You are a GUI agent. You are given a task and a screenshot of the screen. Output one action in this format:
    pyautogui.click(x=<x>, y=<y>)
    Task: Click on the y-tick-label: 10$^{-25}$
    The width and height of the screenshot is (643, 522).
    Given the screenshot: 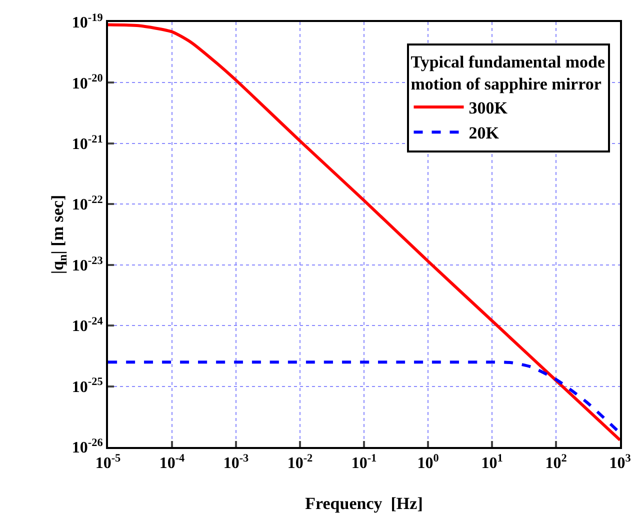 What is the action you would take?
    pyautogui.click(x=88, y=386)
    